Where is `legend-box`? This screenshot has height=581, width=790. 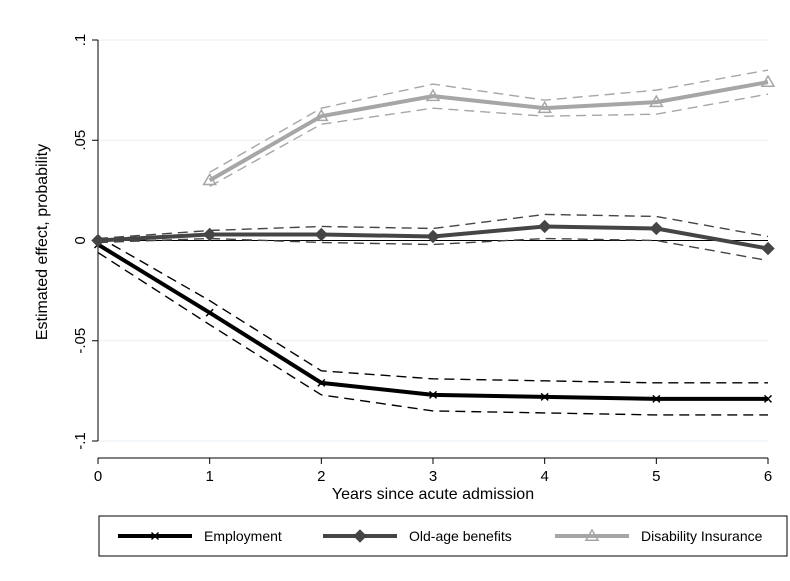
legend-box is located at coordinates (443, 536).